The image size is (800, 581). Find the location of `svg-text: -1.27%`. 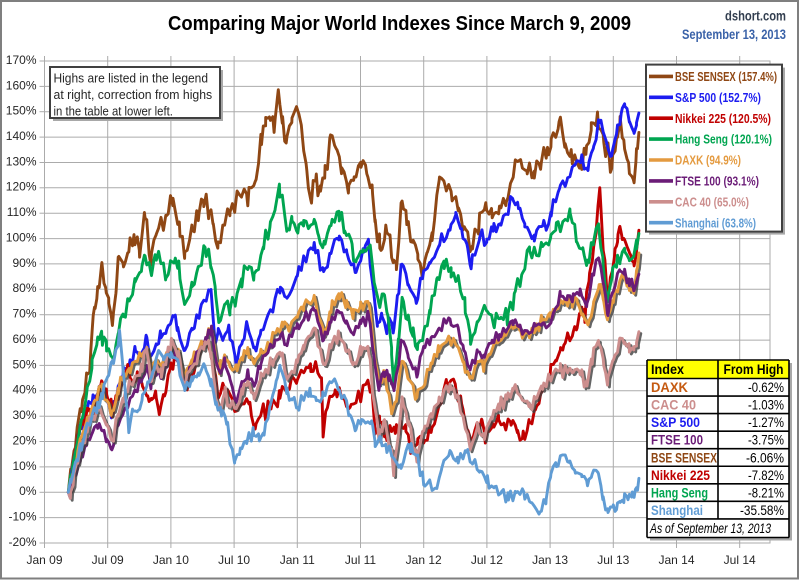

svg-text: -1.27% is located at coordinates (766, 422).